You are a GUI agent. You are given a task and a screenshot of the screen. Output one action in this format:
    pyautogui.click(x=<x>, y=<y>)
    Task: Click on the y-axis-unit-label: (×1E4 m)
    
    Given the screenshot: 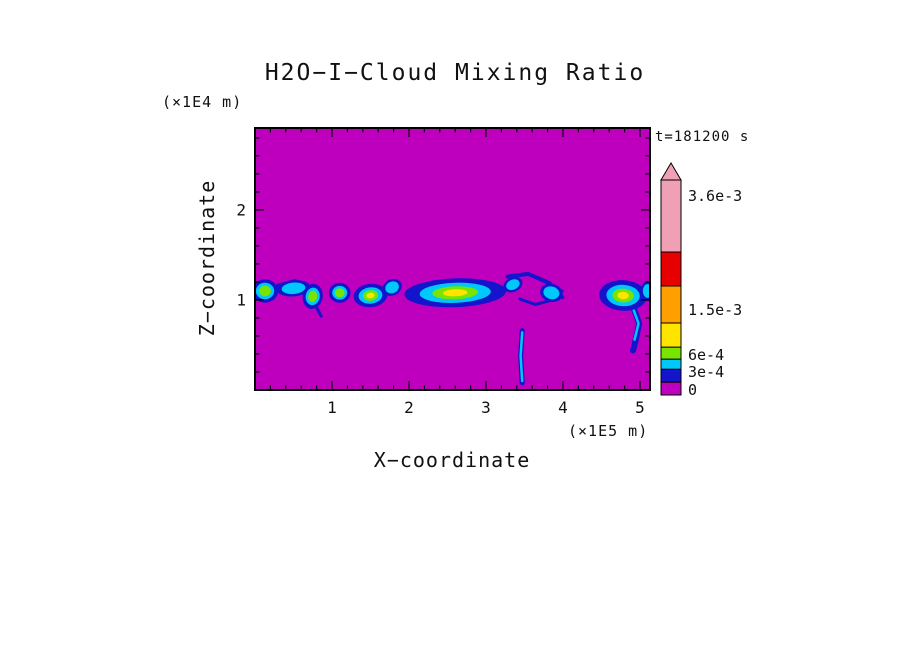 What is the action you would take?
    pyautogui.click(x=202, y=102)
    